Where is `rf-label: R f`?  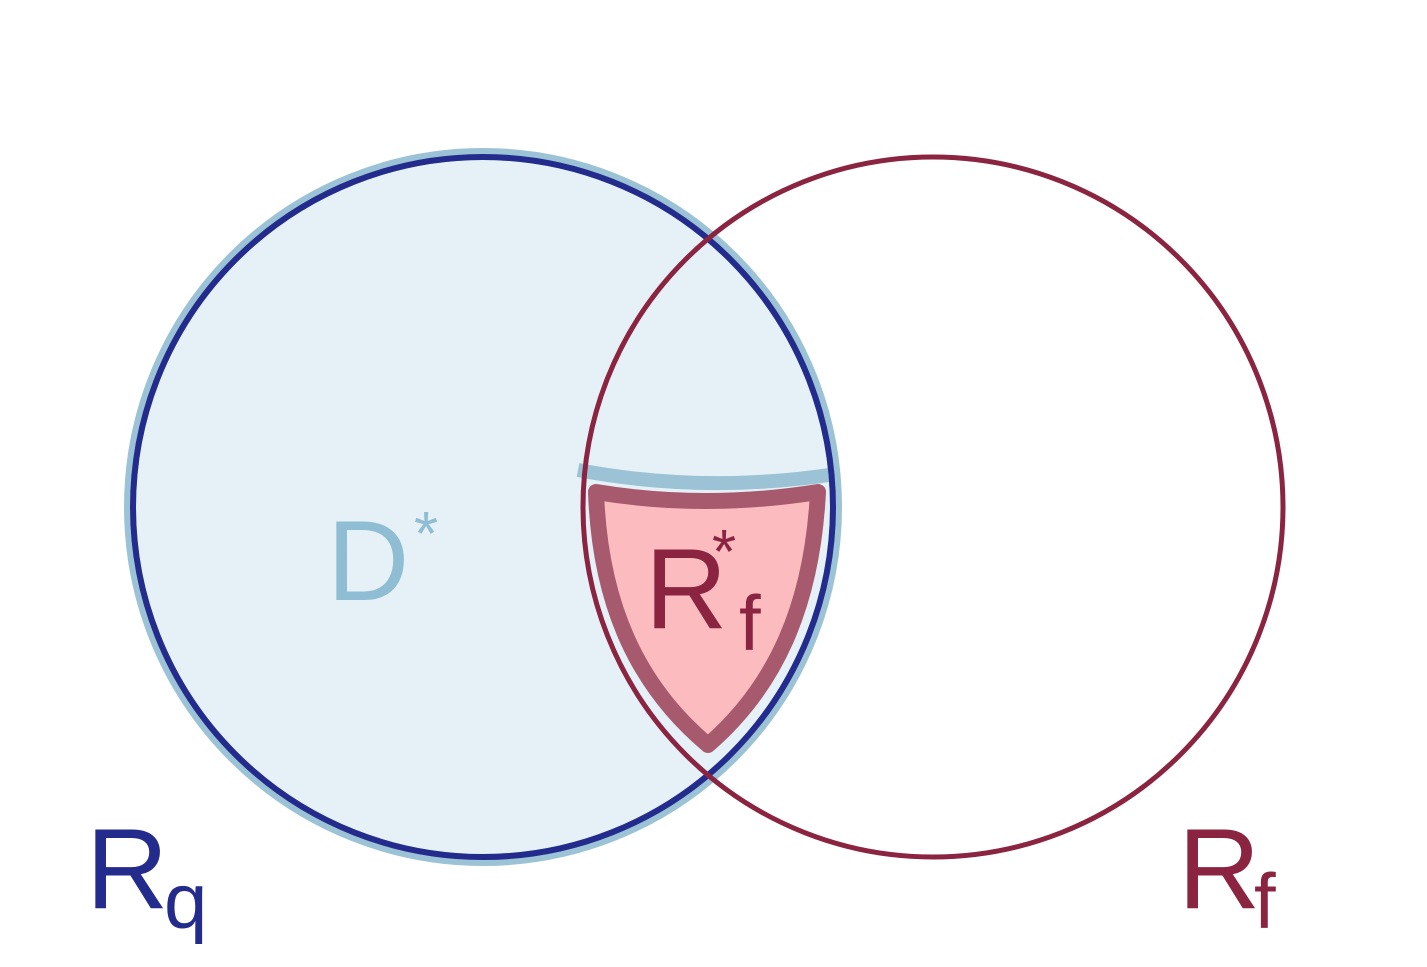
rf-label: R f is located at coordinates (1227, 875).